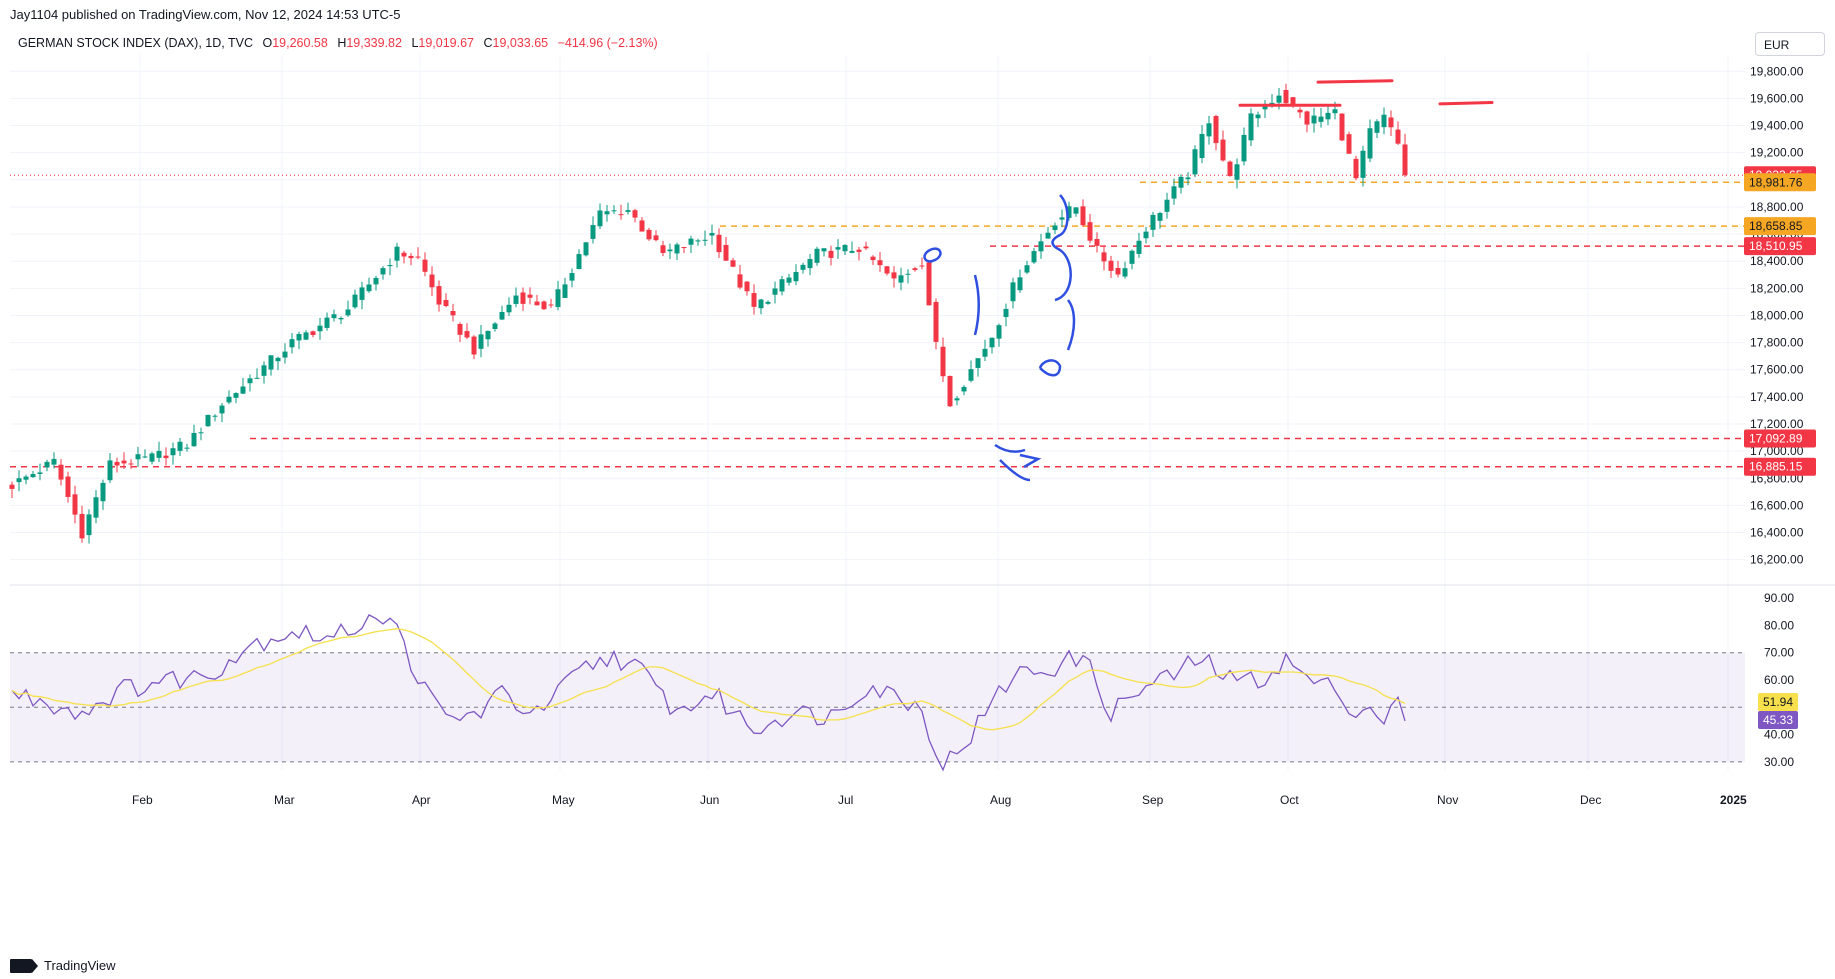 The width and height of the screenshot is (1835, 979). I want to click on price-label-tag, so click(1780, 466).